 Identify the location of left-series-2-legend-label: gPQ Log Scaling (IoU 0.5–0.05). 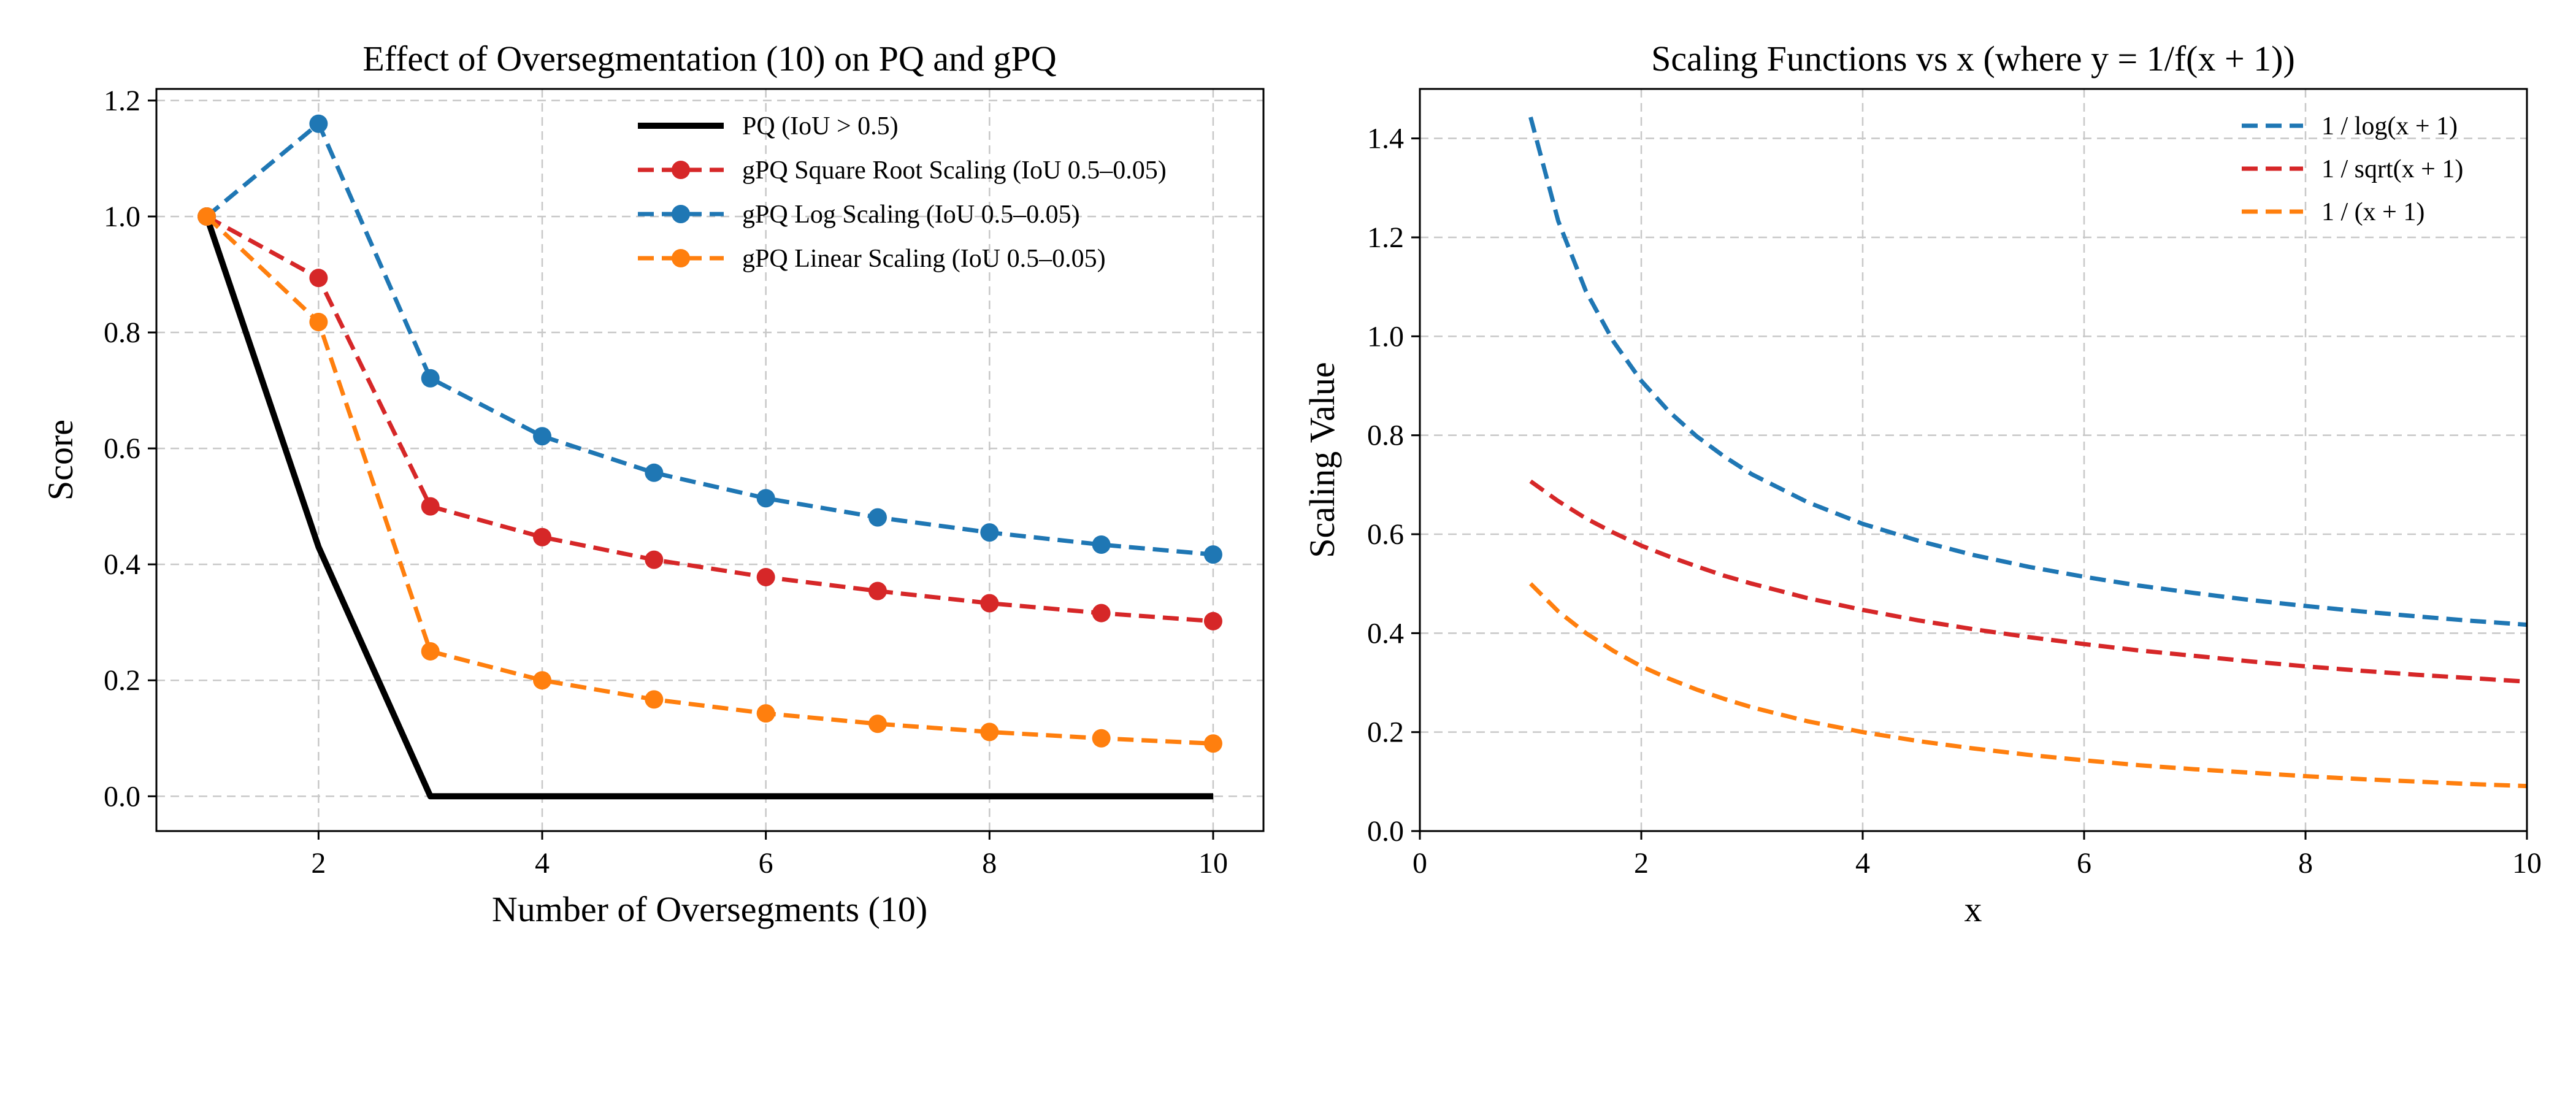
(911, 215).